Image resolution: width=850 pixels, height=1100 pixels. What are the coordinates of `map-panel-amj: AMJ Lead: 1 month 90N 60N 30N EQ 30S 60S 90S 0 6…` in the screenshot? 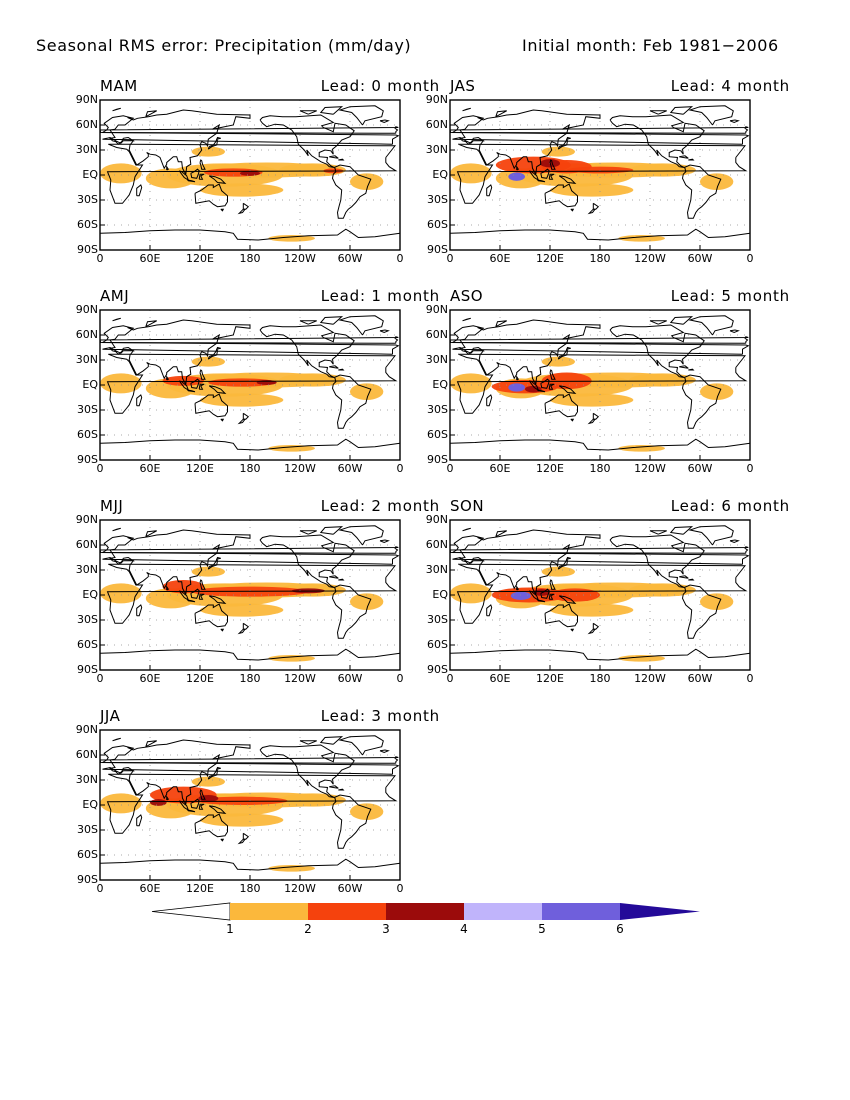 It's located at (266, 387).